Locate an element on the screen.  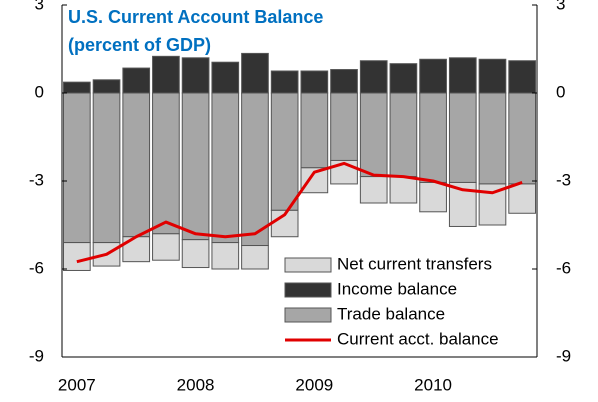
x-tick-label: 2007 is located at coordinates (77, 384).